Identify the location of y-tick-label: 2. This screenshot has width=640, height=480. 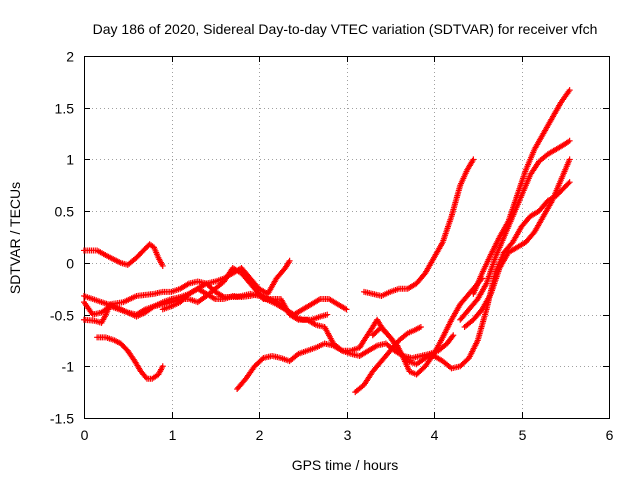
(70, 57).